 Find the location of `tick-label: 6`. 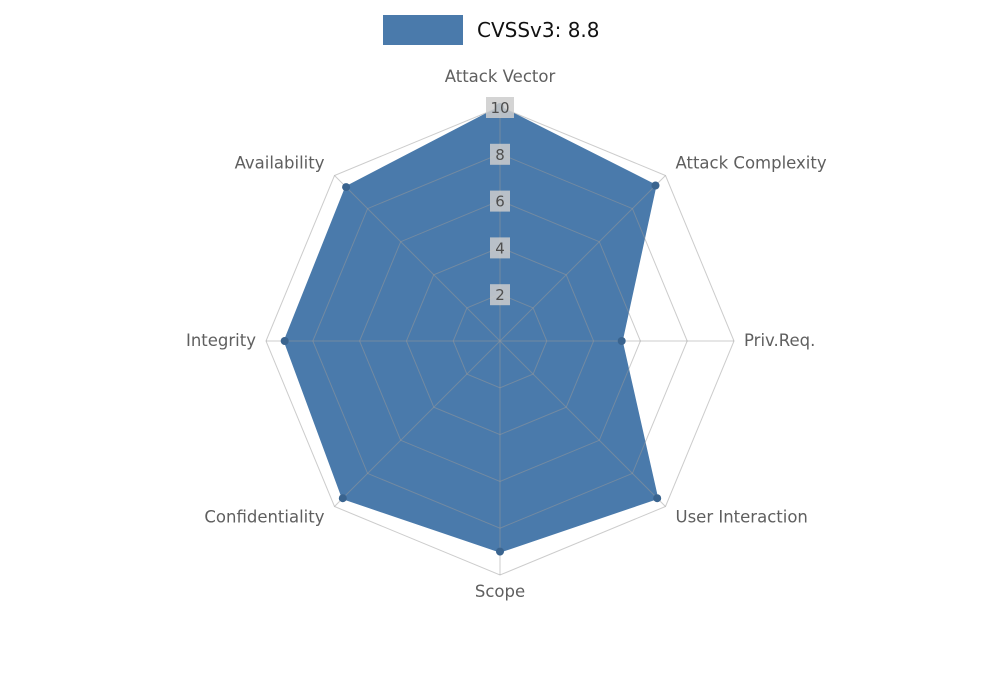

tick-label: 6 is located at coordinates (500, 202).